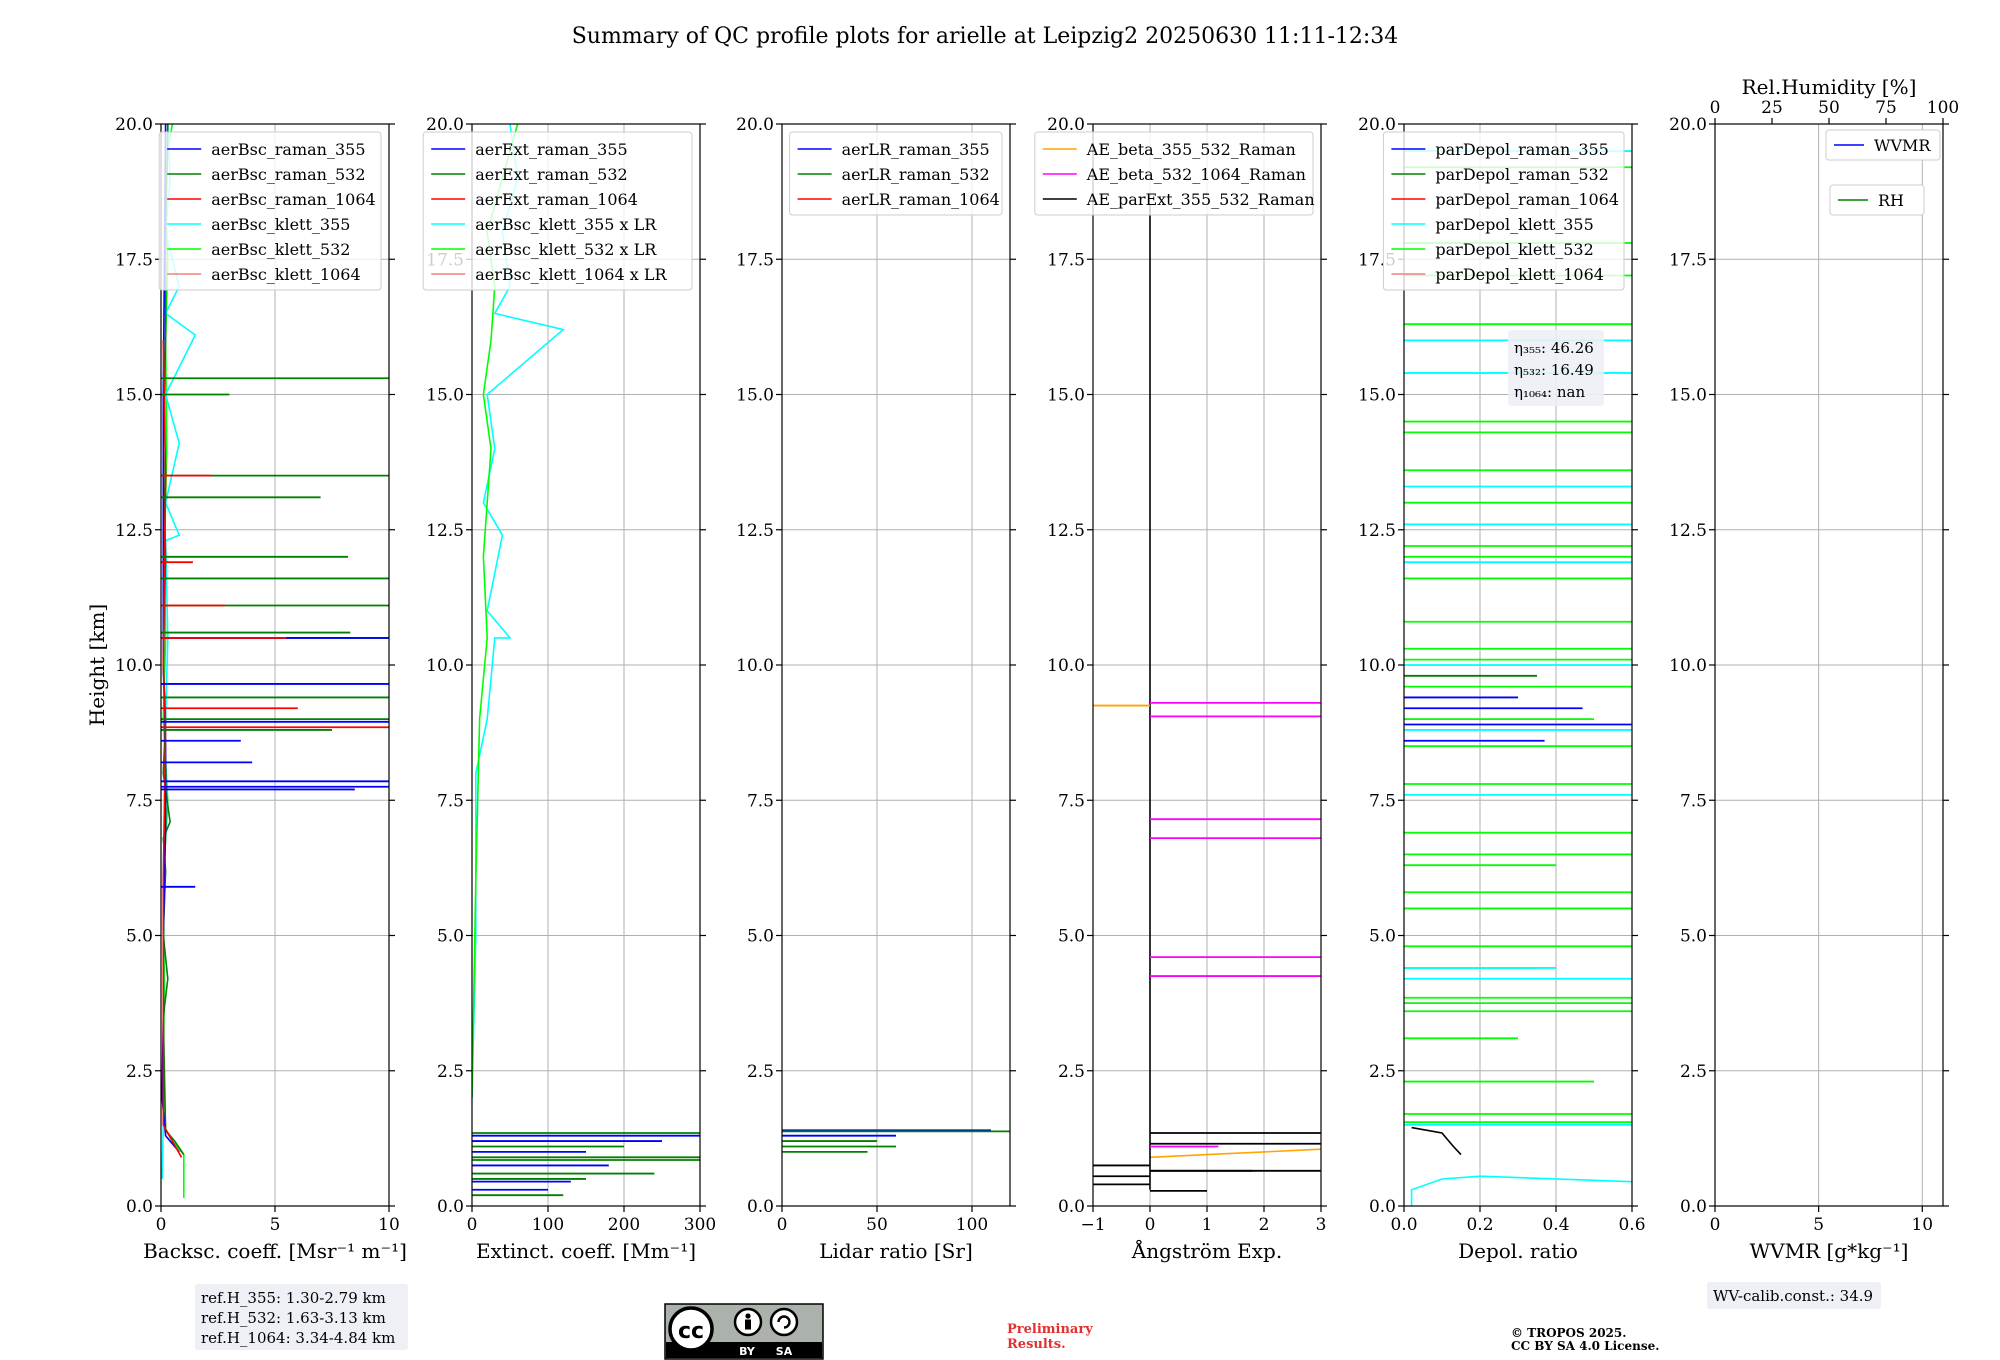  I want to click on depol-ytick-label: 10.0, so click(1377, 666).